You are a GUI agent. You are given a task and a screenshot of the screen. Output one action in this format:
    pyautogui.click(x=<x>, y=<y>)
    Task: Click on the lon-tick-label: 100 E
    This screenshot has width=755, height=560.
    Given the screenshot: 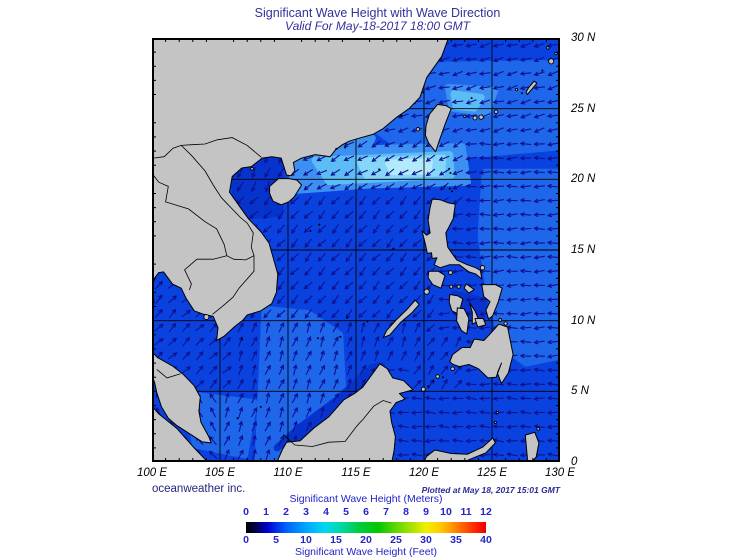 What is the action you would take?
    pyautogui.click(x=152, y=473)
    